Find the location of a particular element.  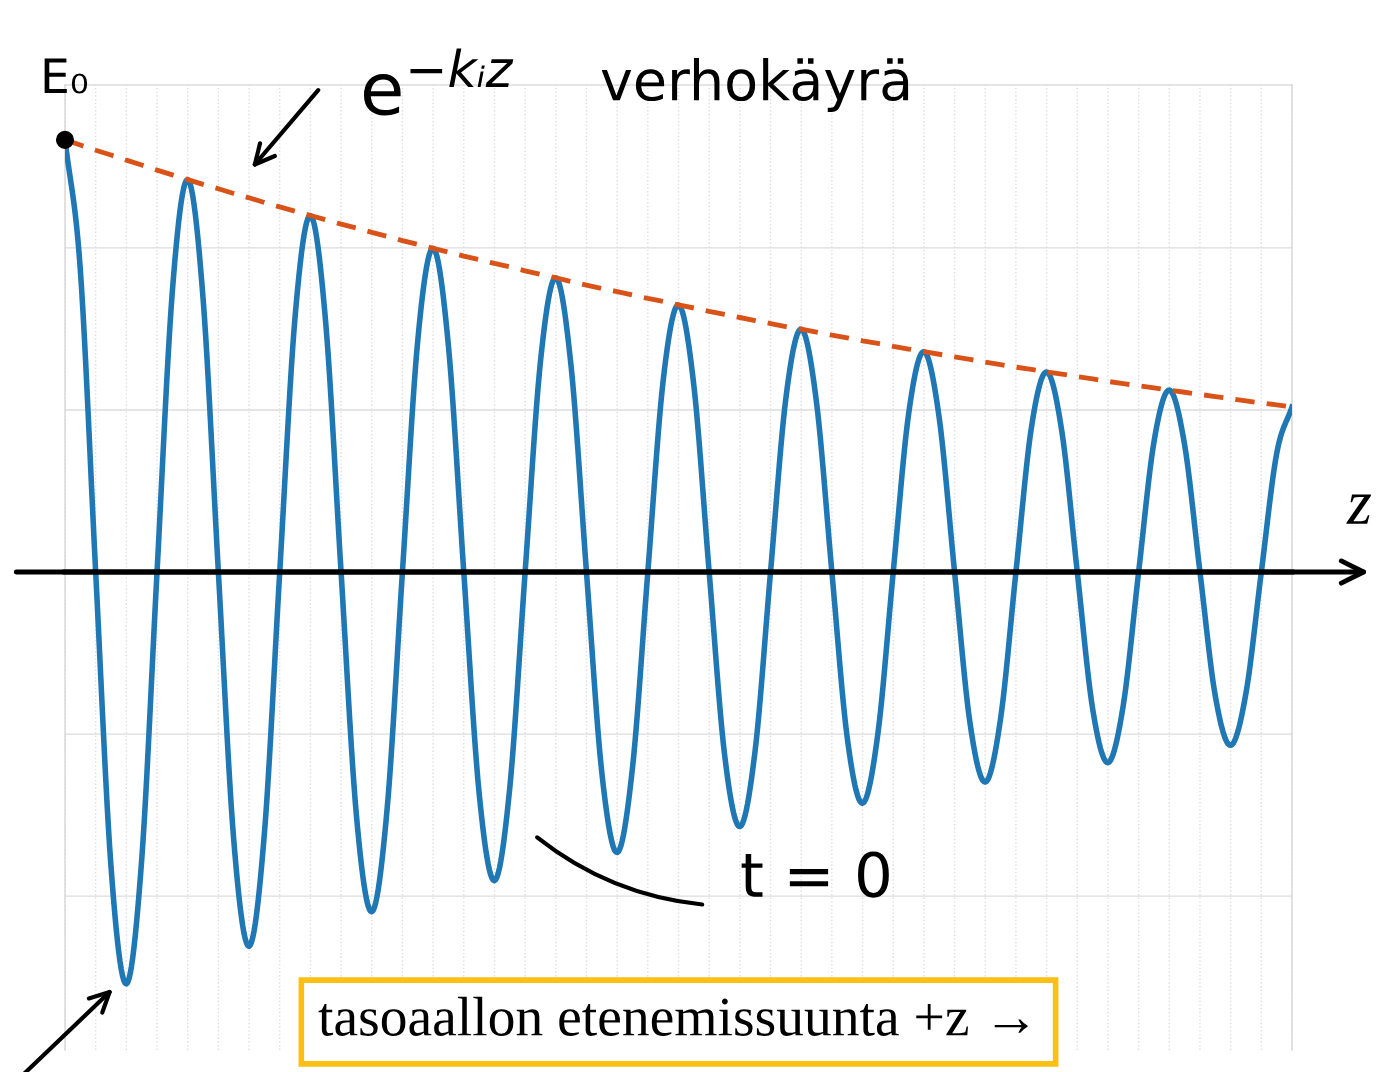

text: tasoaallon etenemissuunta +z → is located at coordinates (673, 1016).